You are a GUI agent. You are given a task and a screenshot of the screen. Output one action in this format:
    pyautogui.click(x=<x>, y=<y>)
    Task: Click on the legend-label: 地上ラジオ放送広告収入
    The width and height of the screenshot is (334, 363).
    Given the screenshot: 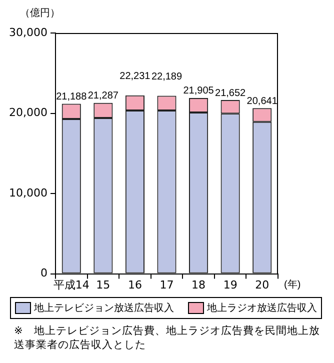 What is the action you would take?
    pyautogui.click(x=262, y=308)
    